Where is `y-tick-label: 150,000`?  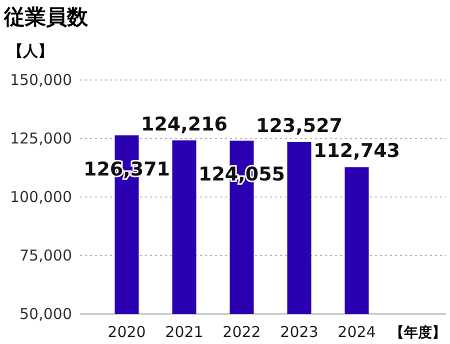
y-tick-label: 150,000 is located at coordinates (41, 80).